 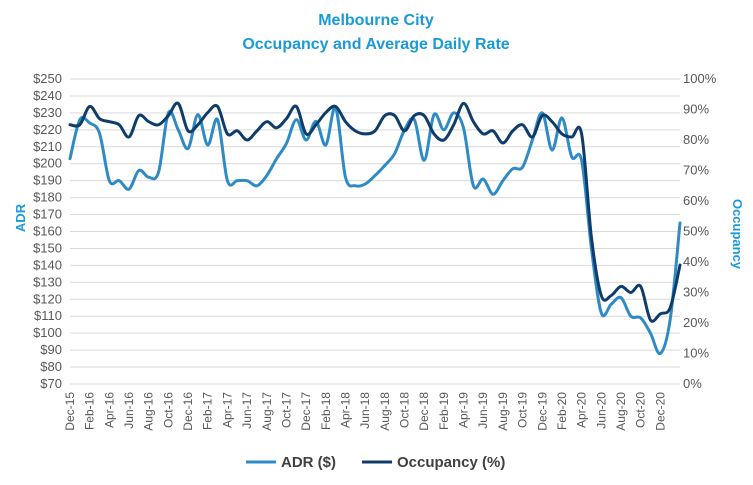 What do you see at coordinates (47, 180) in the screenshot?
I see `y-tick-label: $190` at bounding box center [47, 180].